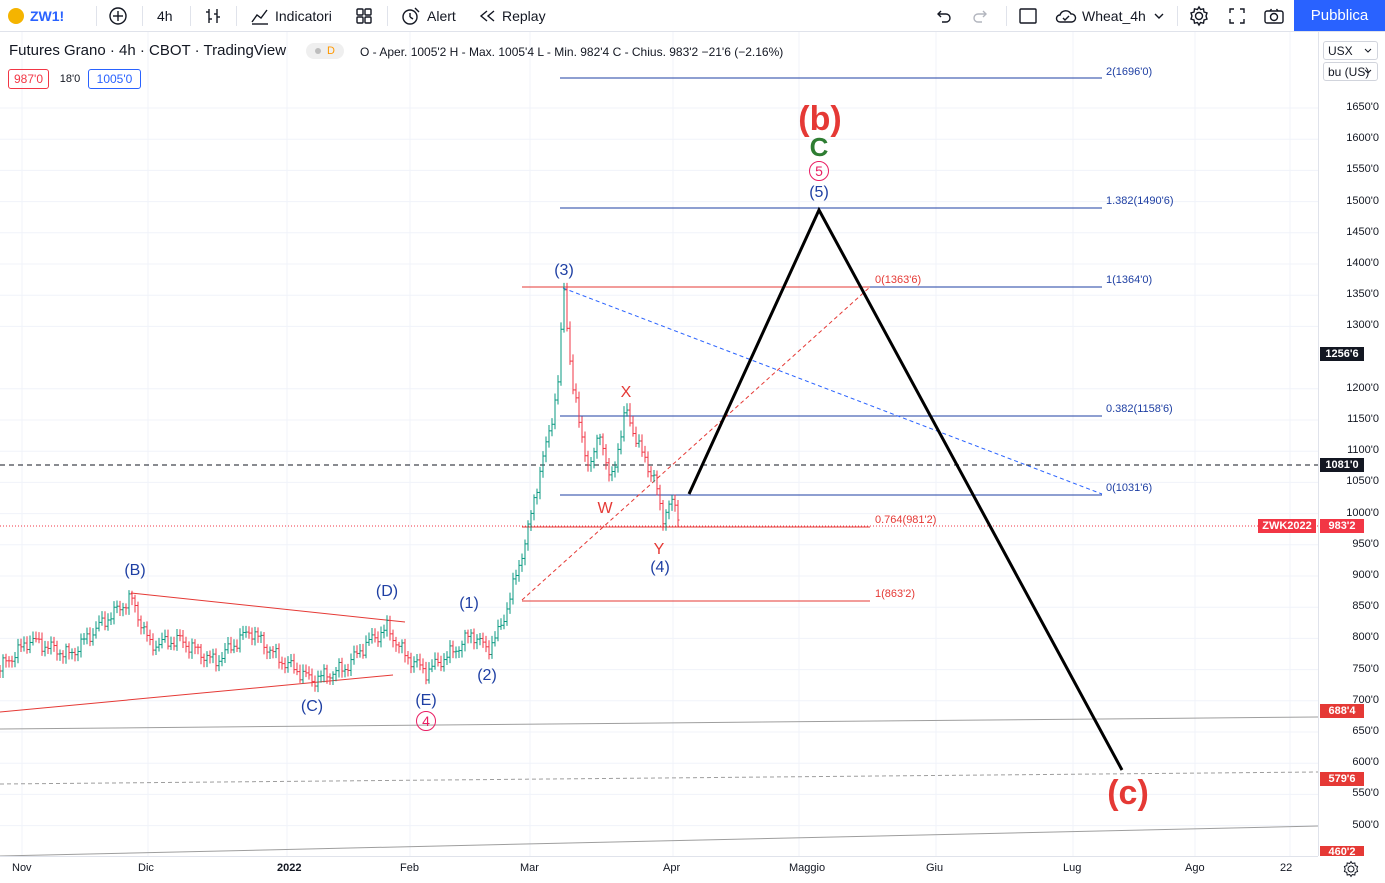 The image size is (1385, 883). I want to click on hline-price-badge: 1081'0, so click(1342, 465).